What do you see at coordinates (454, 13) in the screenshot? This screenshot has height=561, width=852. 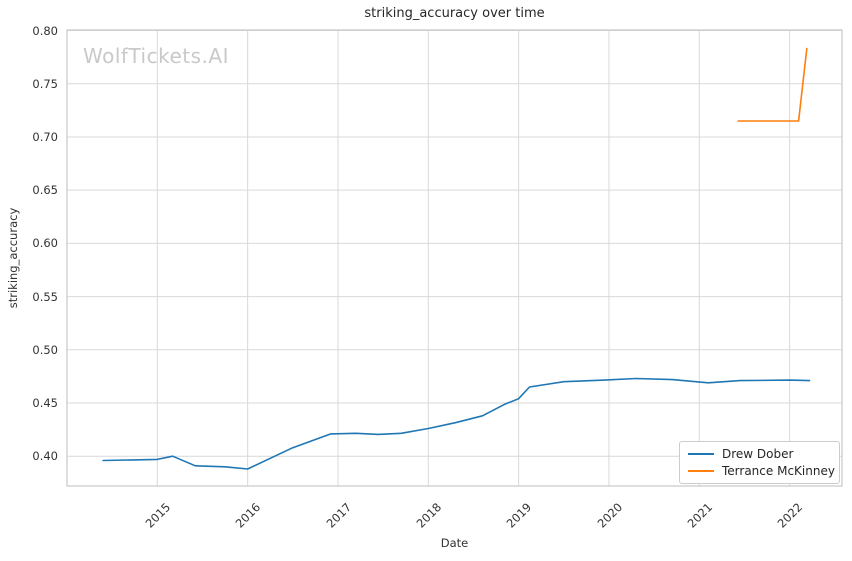 I see `chart-title: striking_accuracy over time` at bounding box center [454, 13].